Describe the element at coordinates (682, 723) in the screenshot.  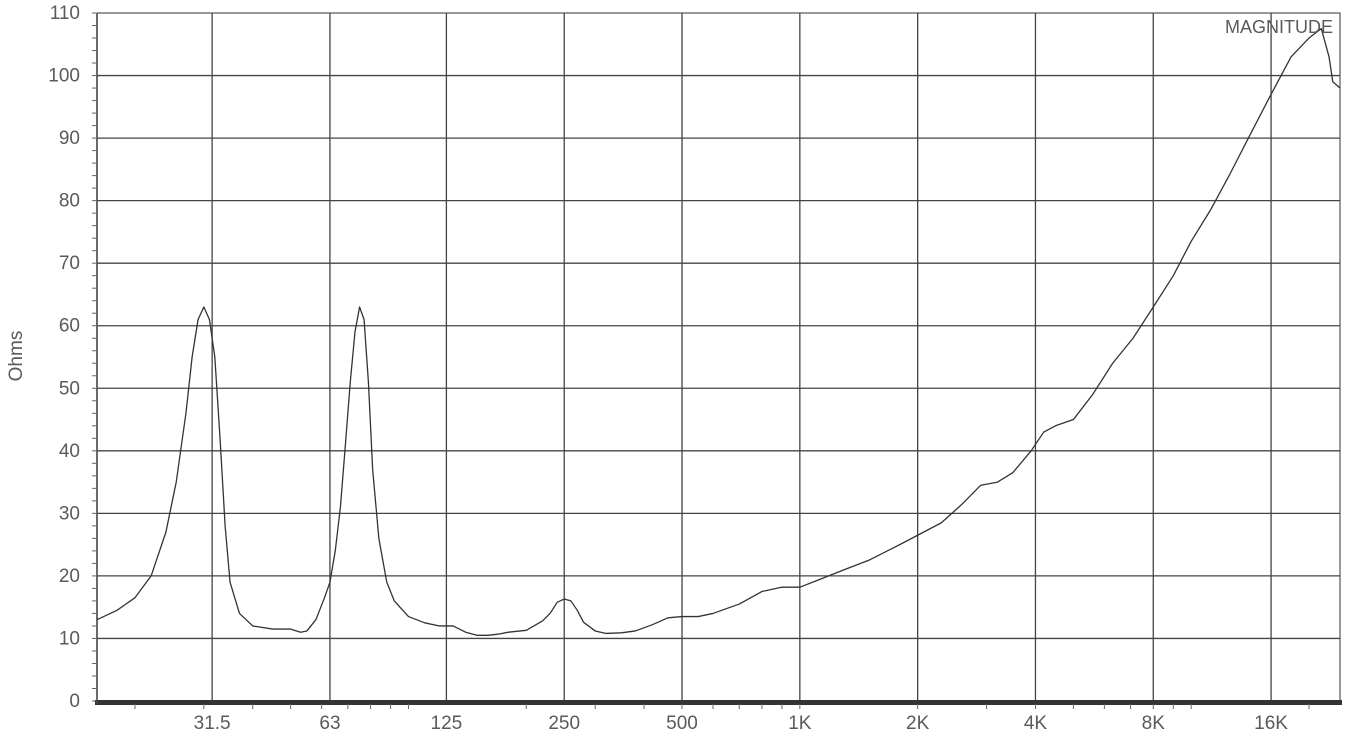
I see `x-tick-label: 500` at that location.